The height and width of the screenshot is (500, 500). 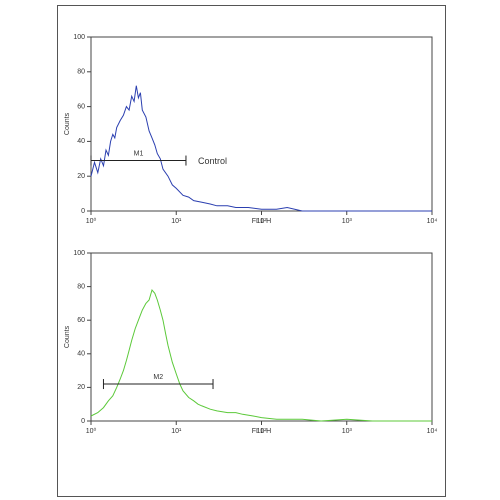 I want to click on gate-label: M2, so click(x=158, y=377).